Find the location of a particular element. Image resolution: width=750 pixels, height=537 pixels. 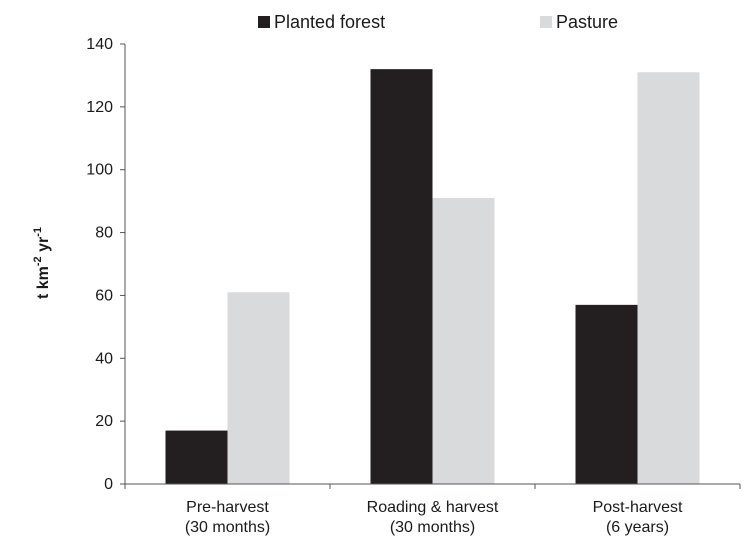

x-tick-label: (6 years) is located at coordinates (637, 527).